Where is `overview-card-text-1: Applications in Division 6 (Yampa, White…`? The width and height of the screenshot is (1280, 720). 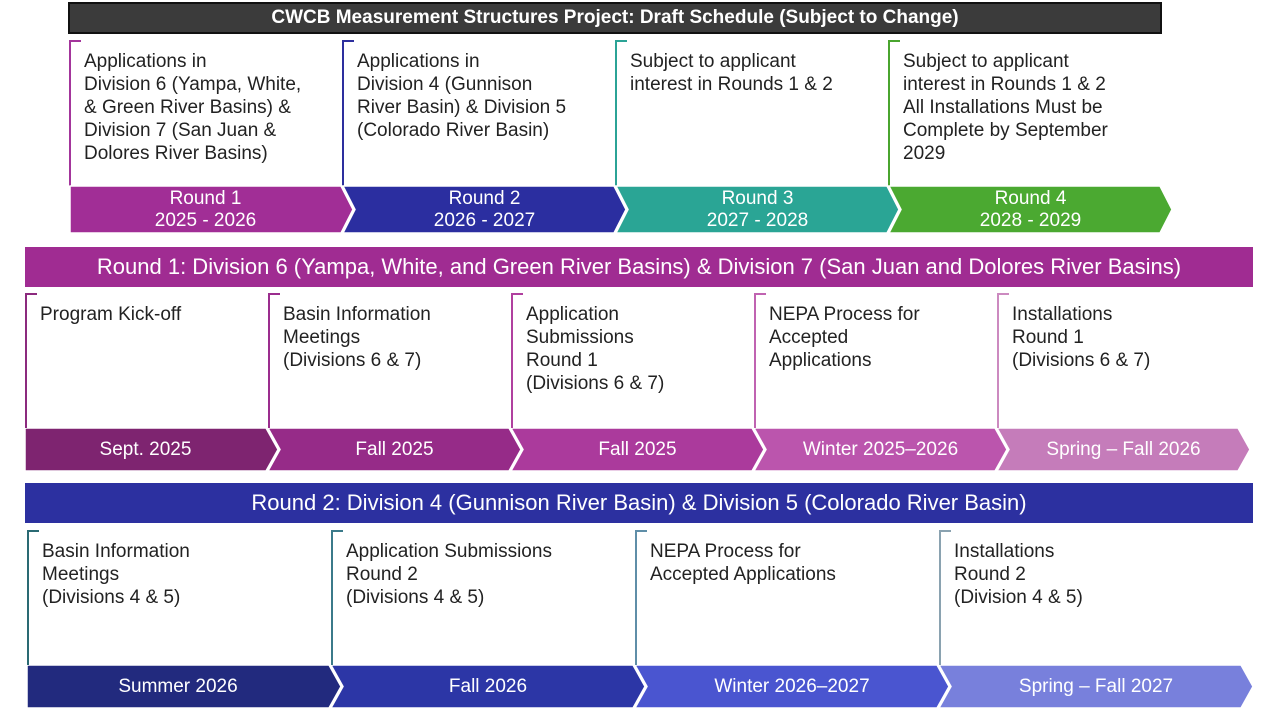
overview-card-text-1: Applications in Division 6 (Yampa, White… is located at coordinates (193, 107).